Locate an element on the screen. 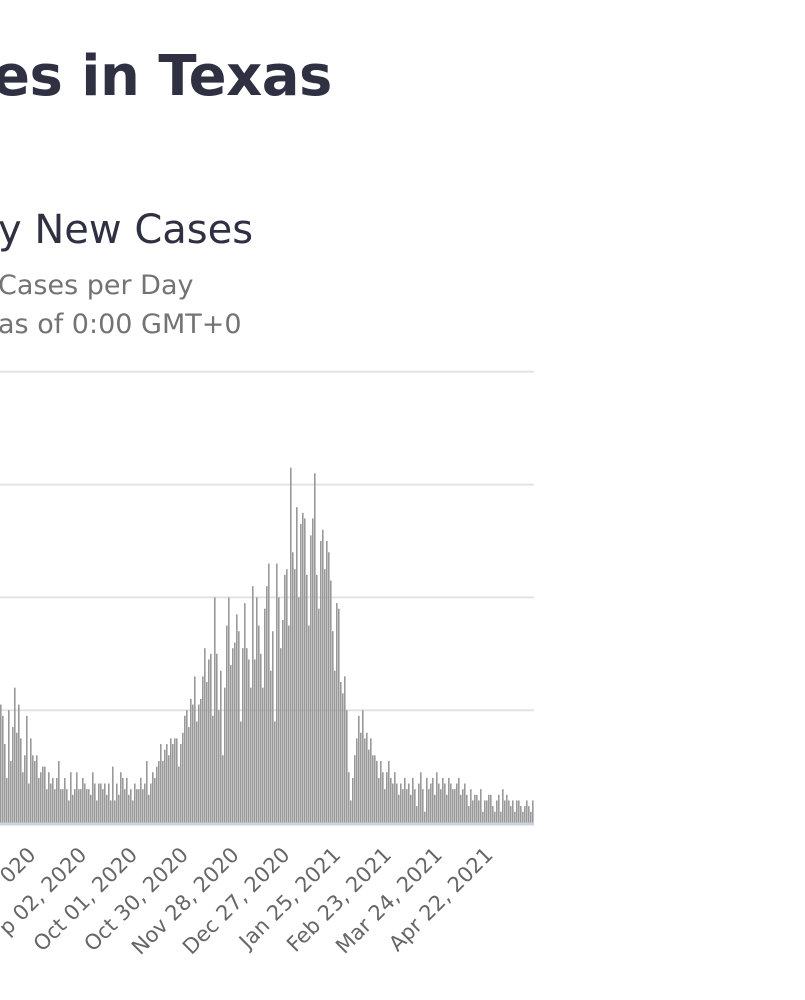 The width and height of the screenshot is (805, 1000). page-title: es in Texas is located at coordinates (166, 76).